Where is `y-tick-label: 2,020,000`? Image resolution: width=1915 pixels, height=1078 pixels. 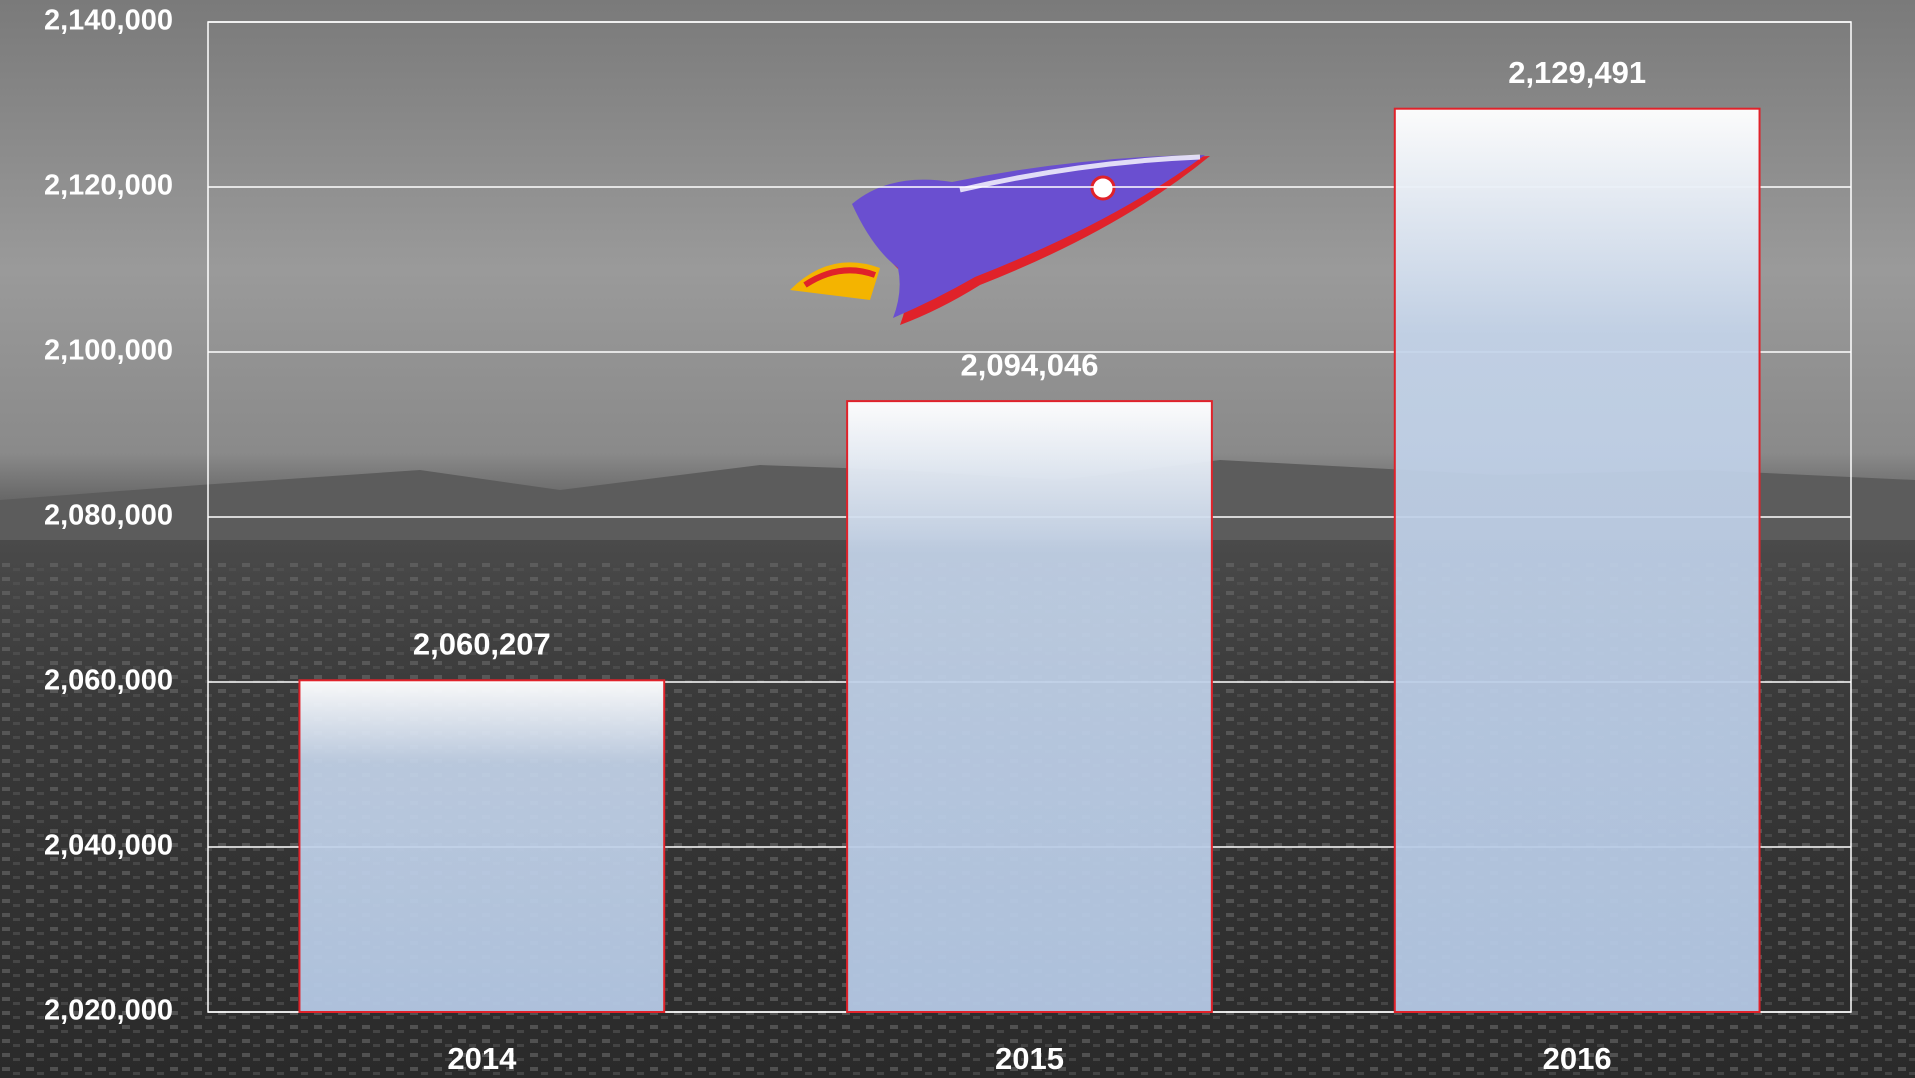 y-tick-label: 2,020,000 is located at coordinates (108, 1011).